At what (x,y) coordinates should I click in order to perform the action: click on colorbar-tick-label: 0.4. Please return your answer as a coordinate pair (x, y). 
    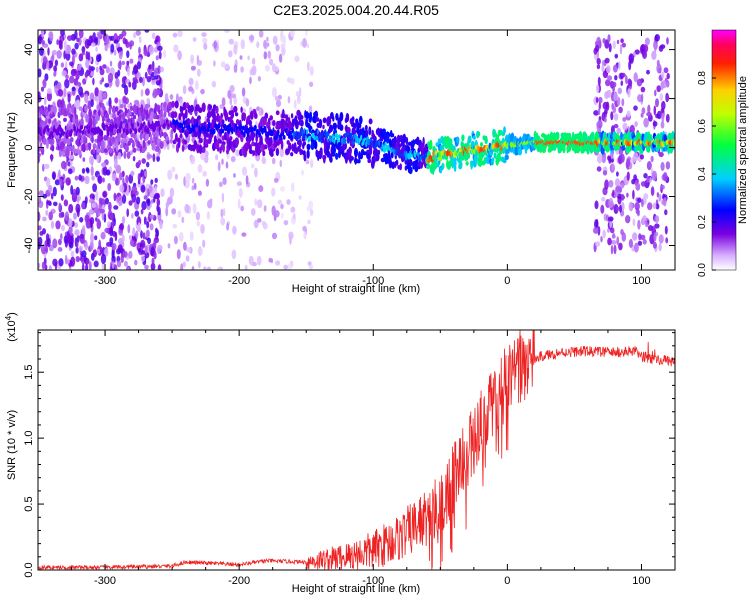
    Looking at the image, I should click on (702, 174).